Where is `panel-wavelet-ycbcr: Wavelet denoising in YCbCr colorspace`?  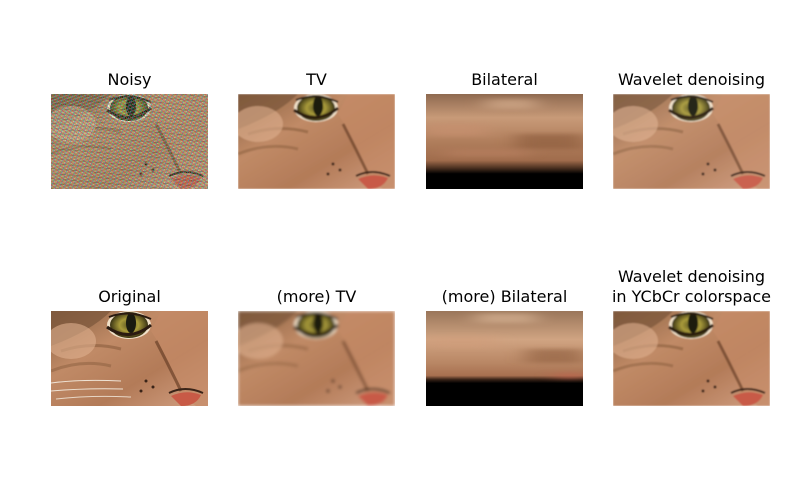
panel-wavelet-ycbcr: Wavelet denoising in YCbCr colorspace is located at coordinates (691, 336).